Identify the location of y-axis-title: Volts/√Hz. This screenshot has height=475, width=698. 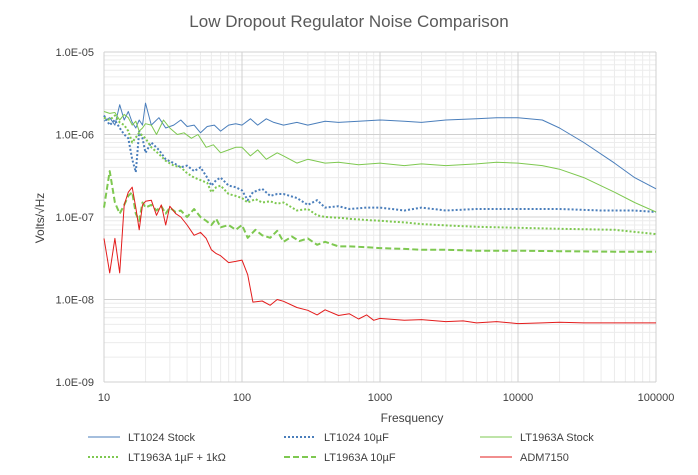
(40, 218).